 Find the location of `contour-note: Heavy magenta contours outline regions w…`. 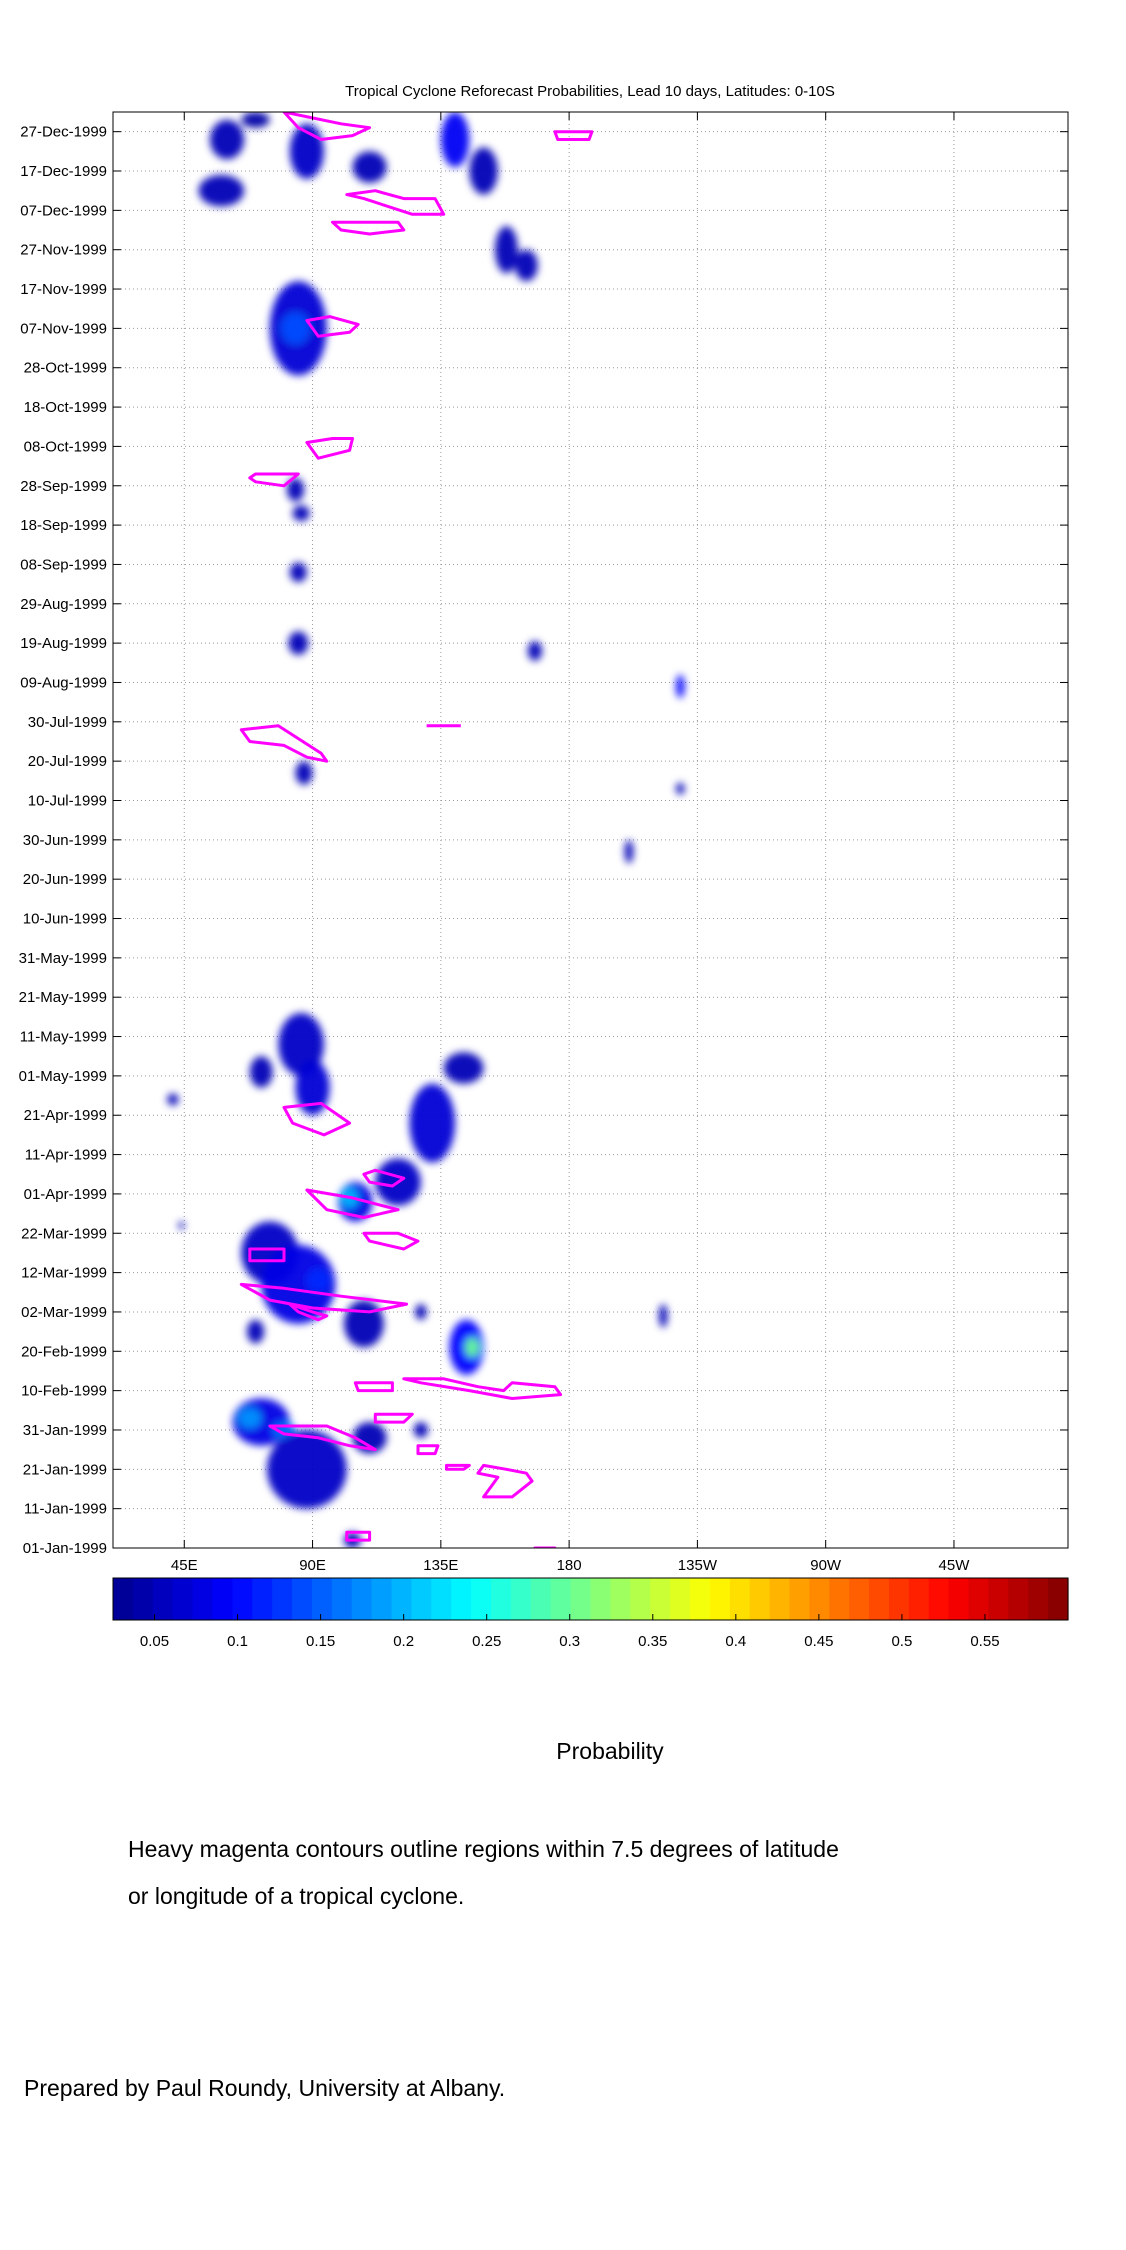

contour-note: Heavy magenta contours outline regions w… is located at coordinates (578, 1873).